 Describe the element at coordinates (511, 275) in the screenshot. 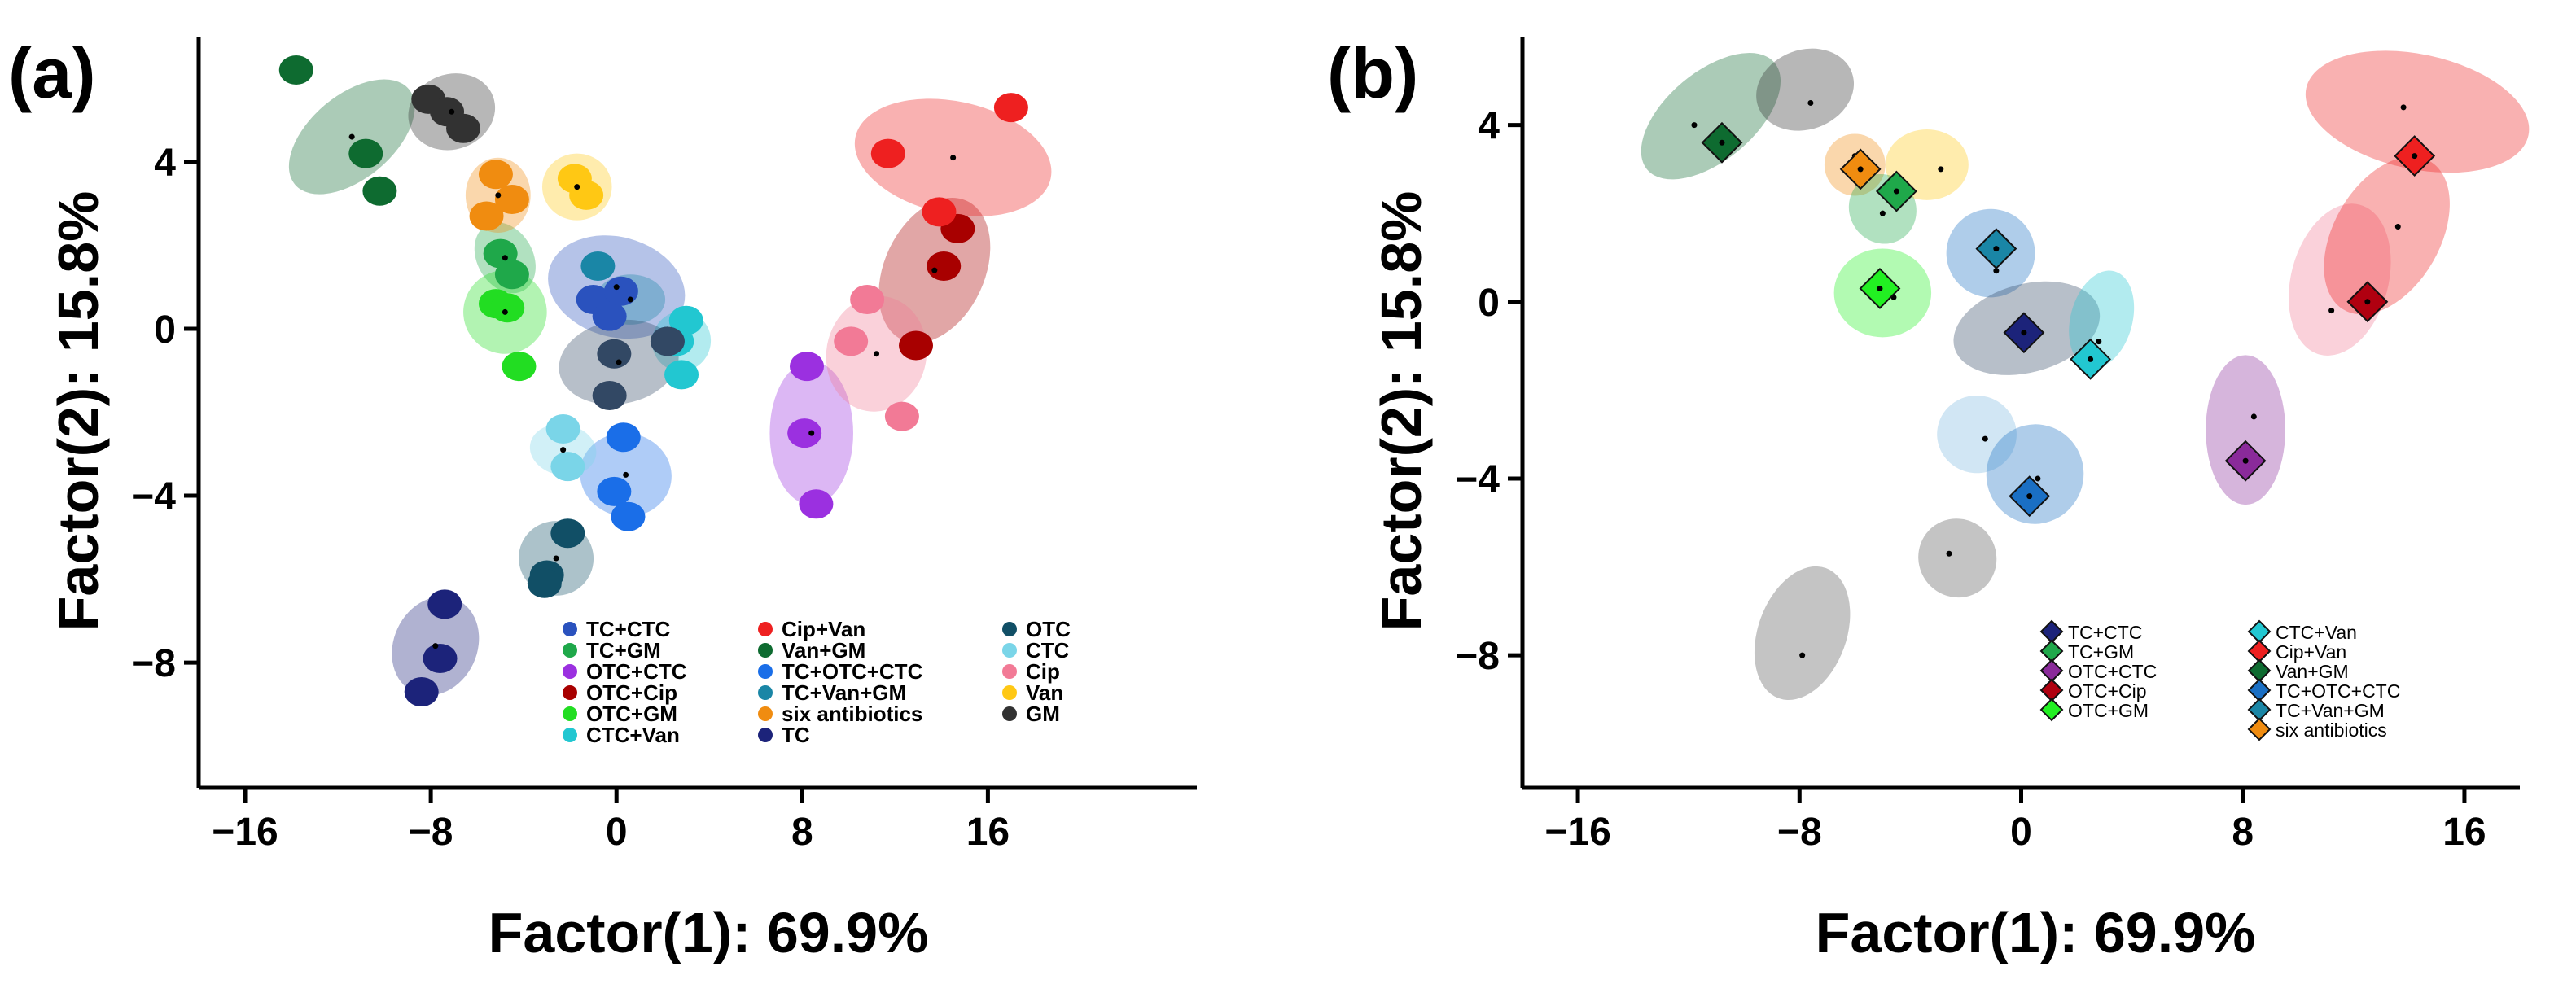

I see `data-point-tc-gm` at that location.